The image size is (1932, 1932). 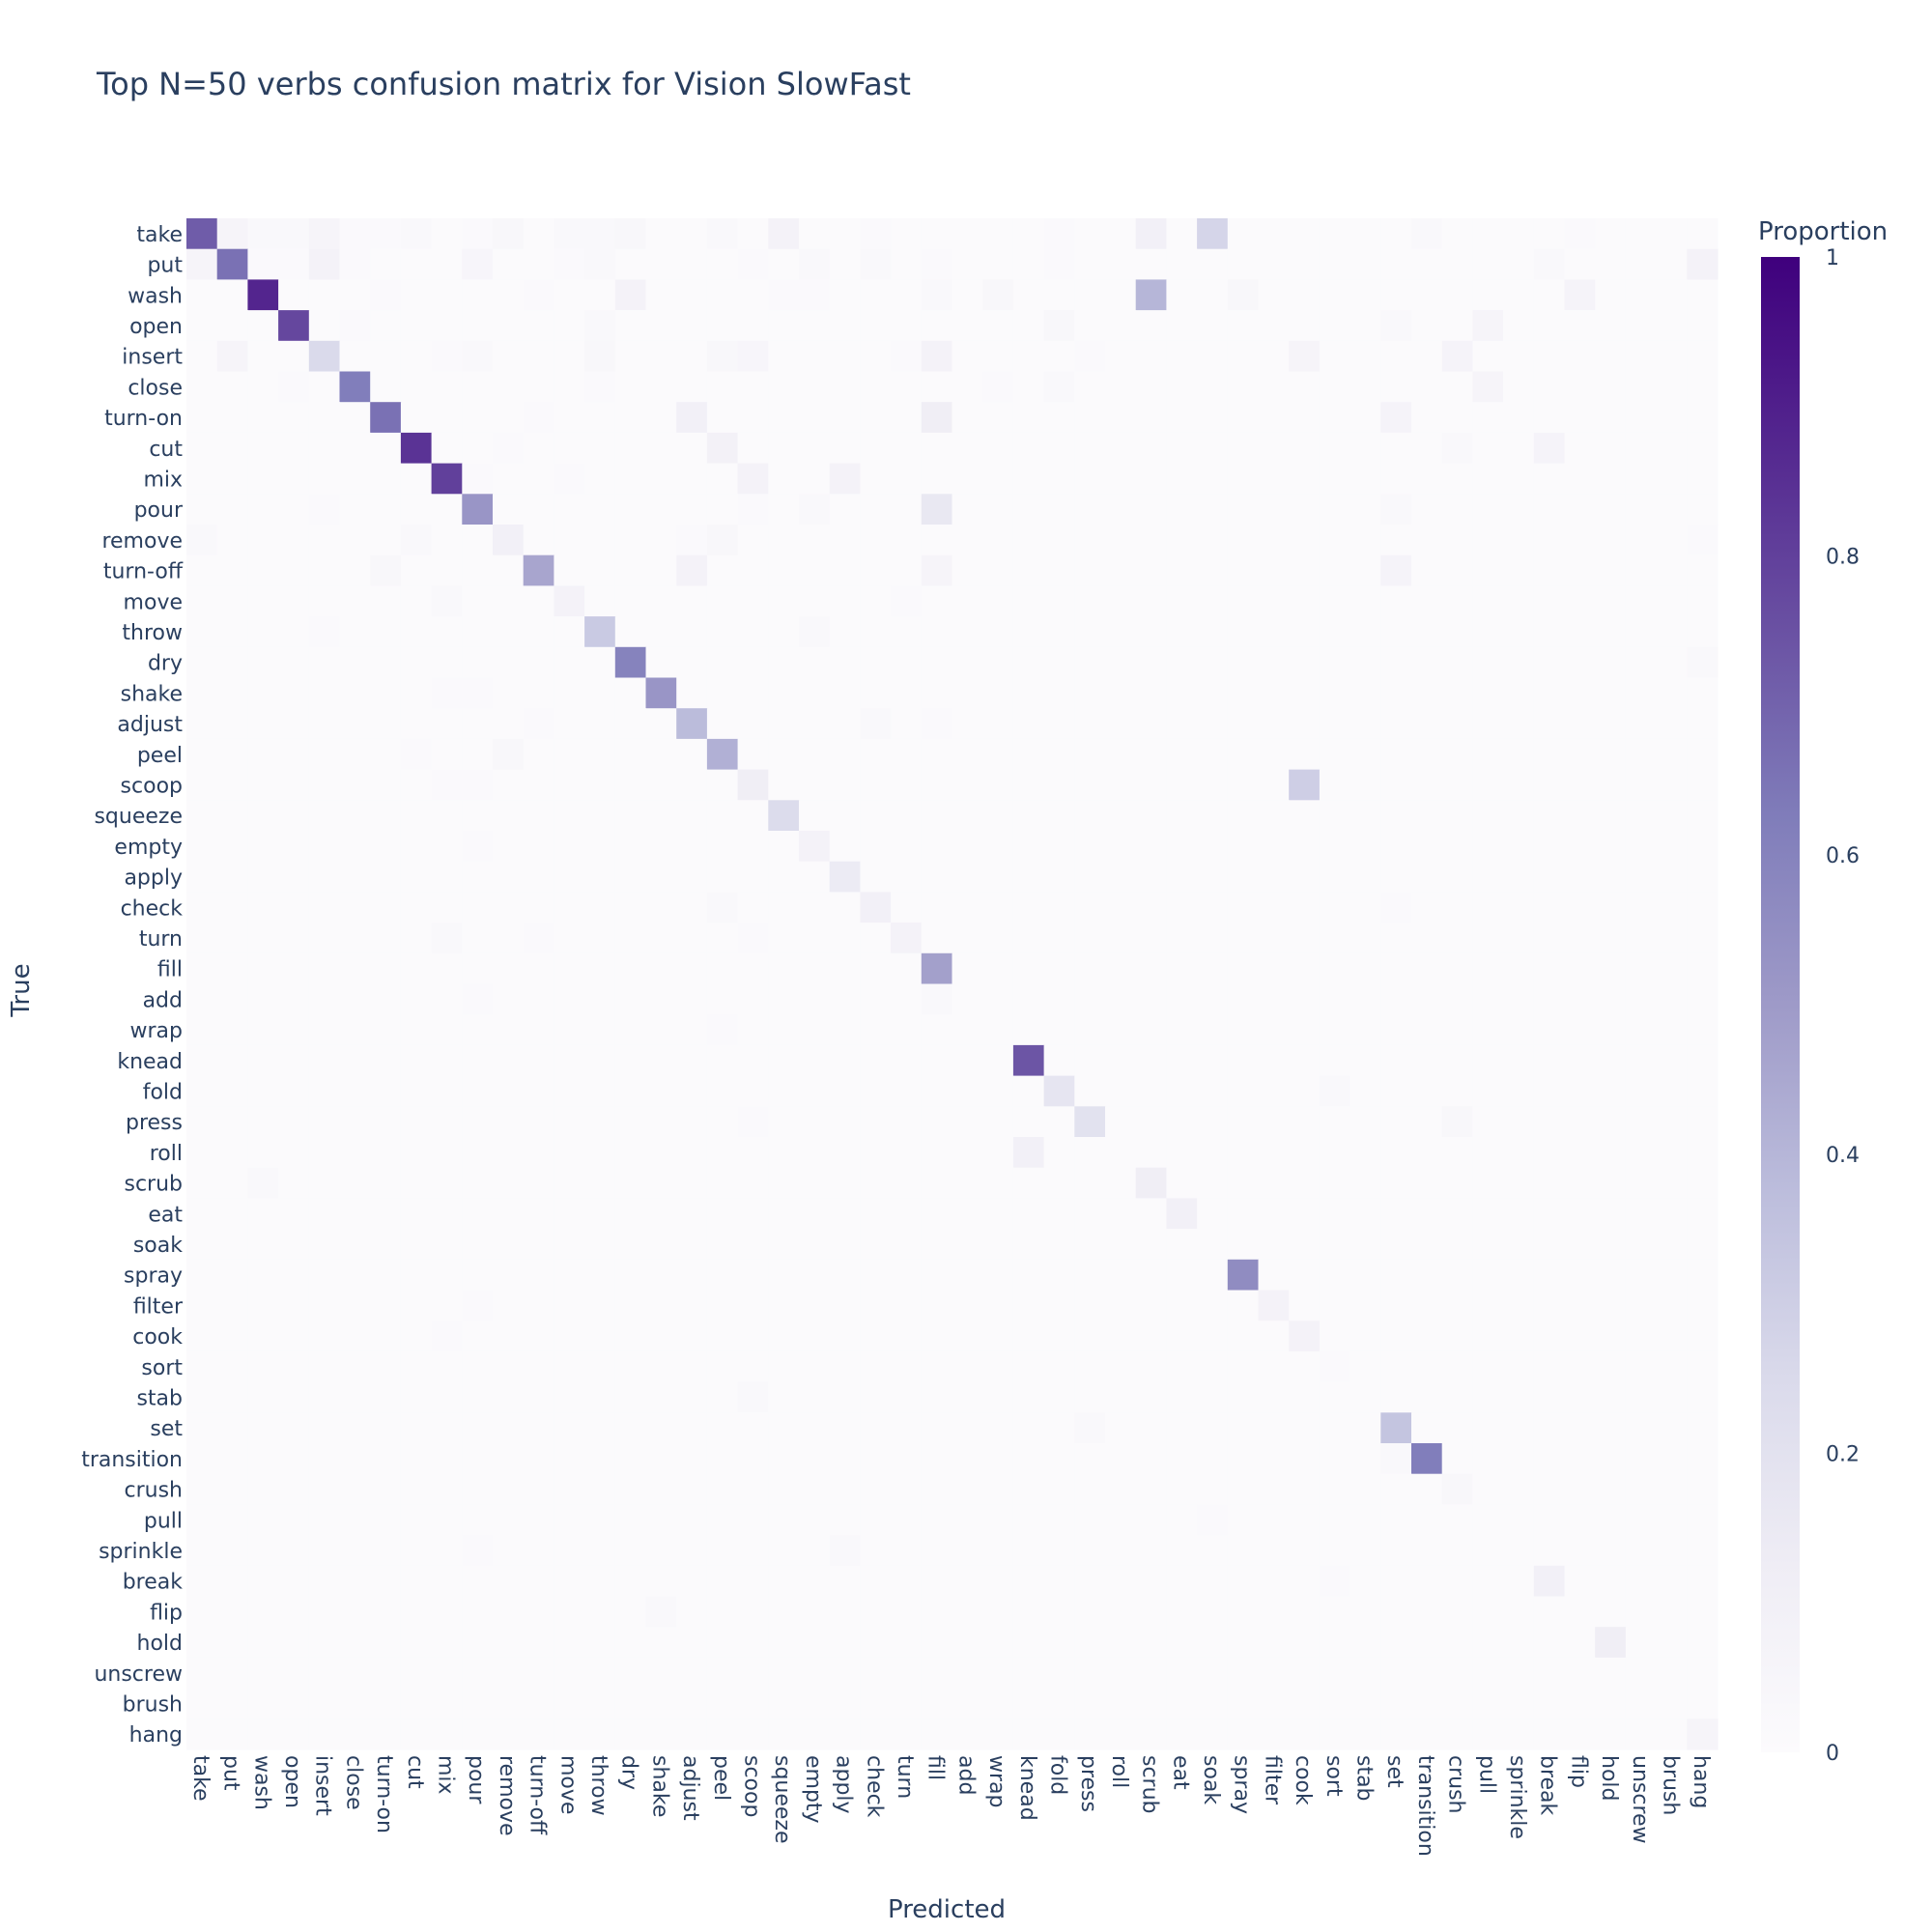 I want to click on cell-peel-adjust, so click(x=692, y=754).